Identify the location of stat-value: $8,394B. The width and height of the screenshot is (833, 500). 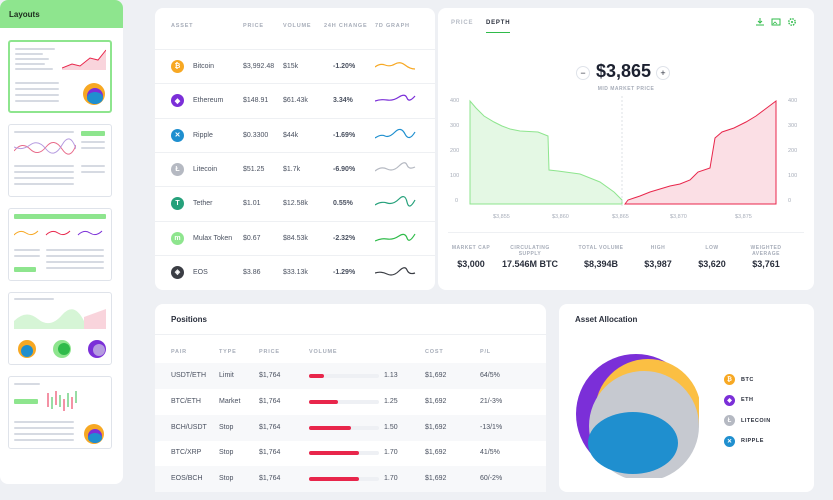
(601, 264).